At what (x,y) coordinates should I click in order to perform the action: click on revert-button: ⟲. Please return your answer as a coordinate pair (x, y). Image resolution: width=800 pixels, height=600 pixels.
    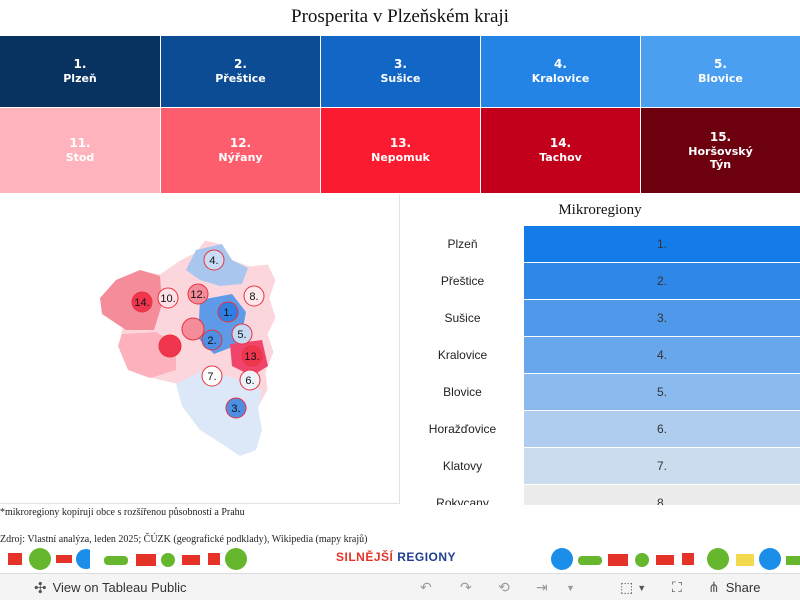
    Looking at the image, I should click on (504, 587).